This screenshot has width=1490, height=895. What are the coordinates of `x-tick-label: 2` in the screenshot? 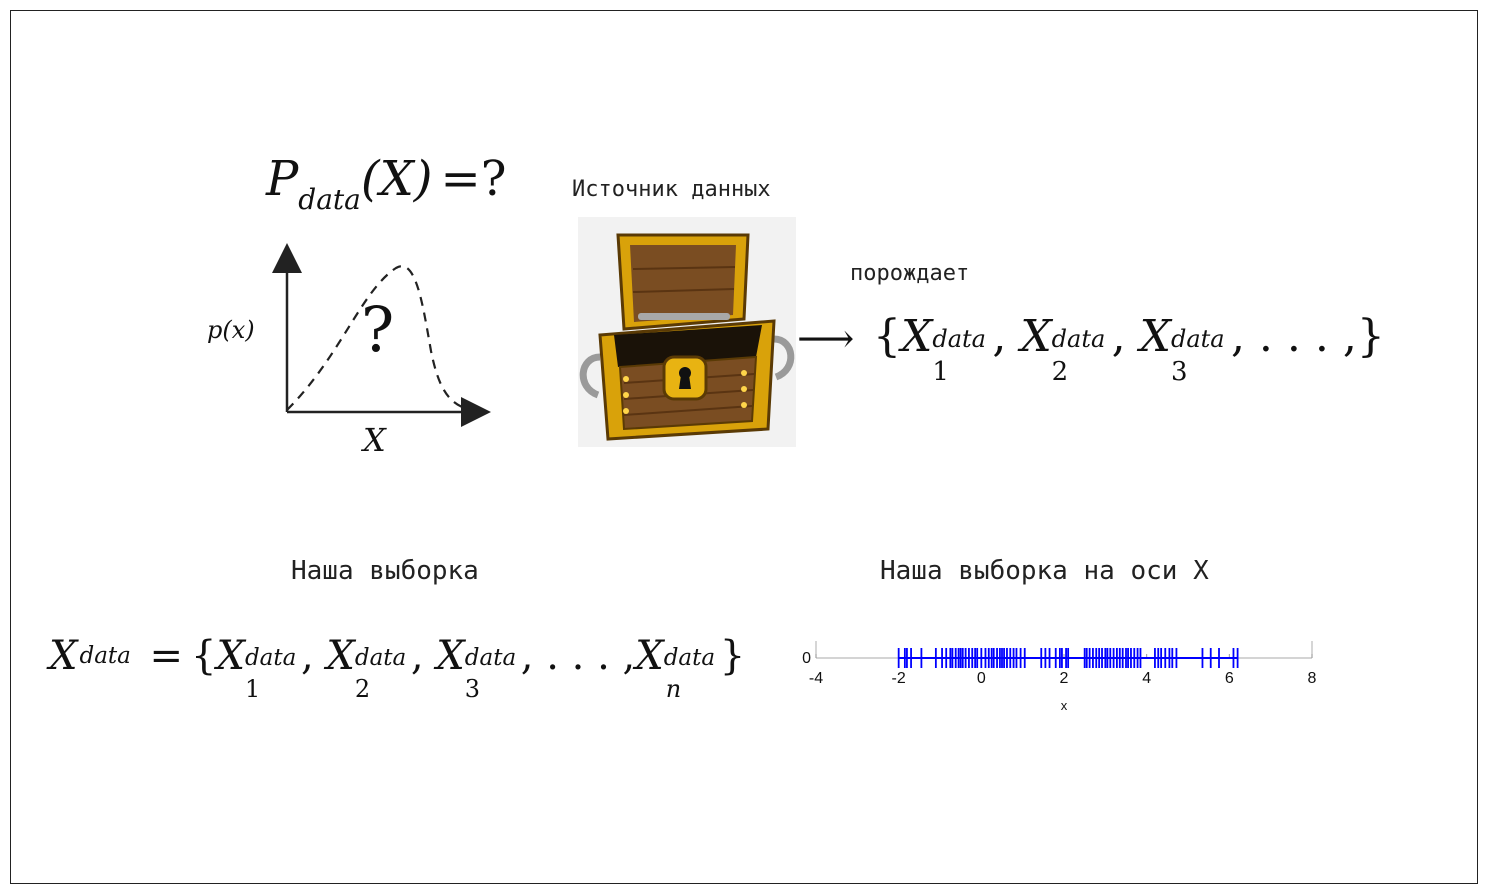 It's located at (1064, 678).